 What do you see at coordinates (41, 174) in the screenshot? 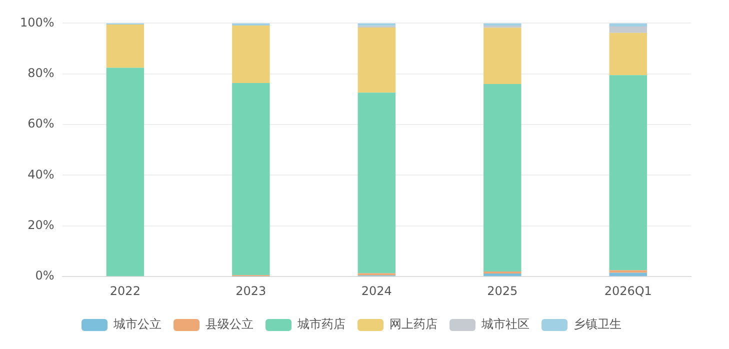
I see `y-tick-label: 40%` at bounding box center [41, 174].